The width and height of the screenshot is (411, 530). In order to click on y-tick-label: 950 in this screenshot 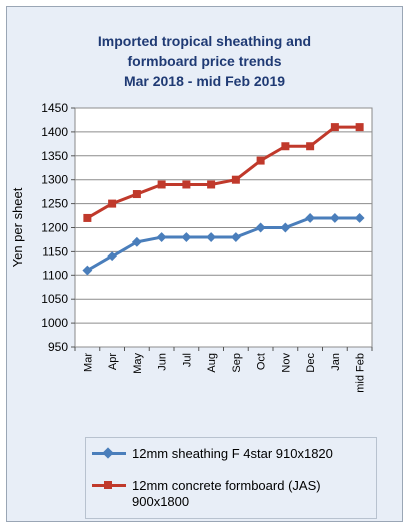, I will do `click(58, 347)`.